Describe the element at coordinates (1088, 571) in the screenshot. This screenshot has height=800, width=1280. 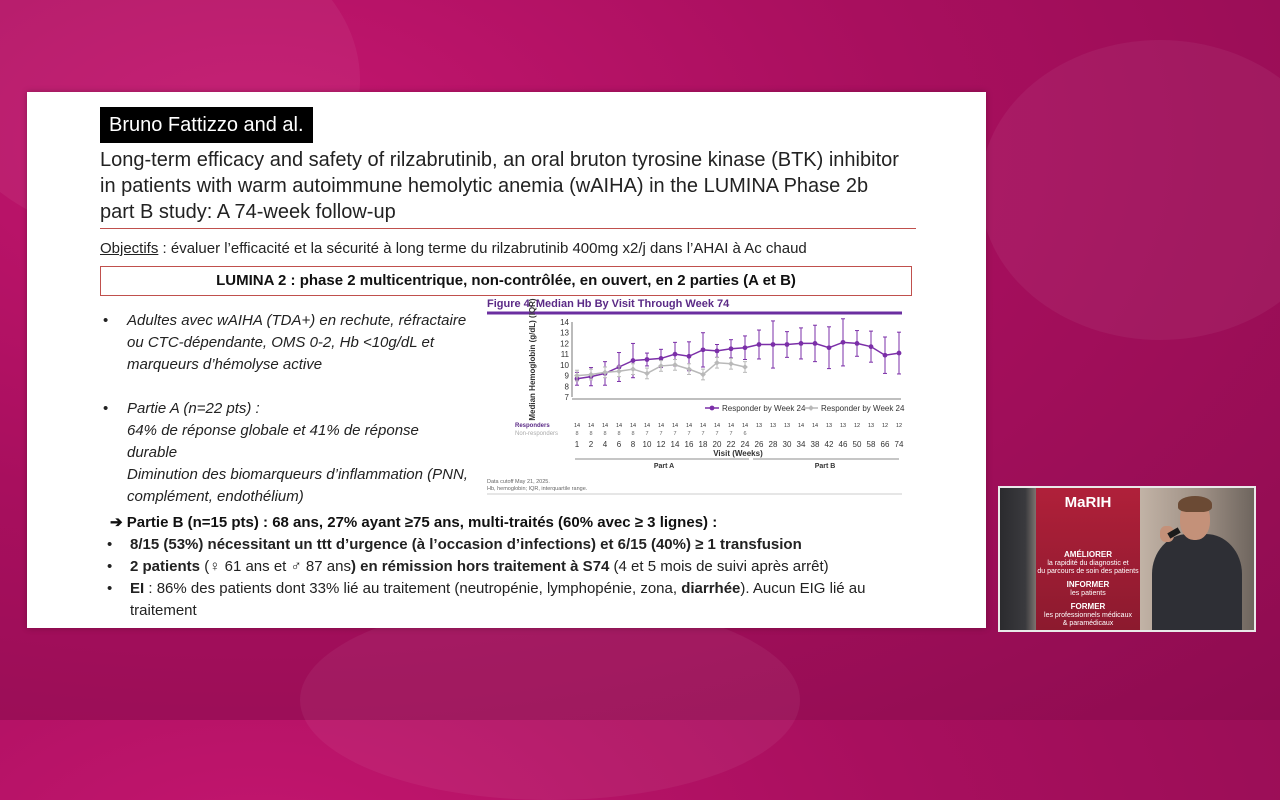
I see `banner-line: du parcours de soin des patients` at that location.